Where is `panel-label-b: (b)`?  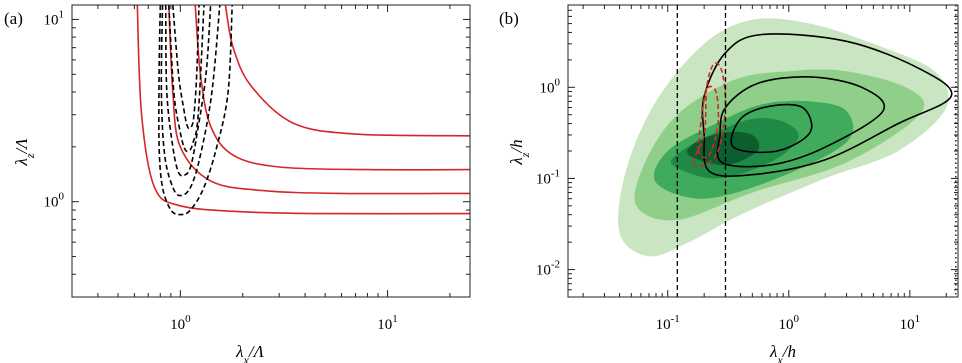
panel-label-b: (b) is located at coordinates (509, 18).